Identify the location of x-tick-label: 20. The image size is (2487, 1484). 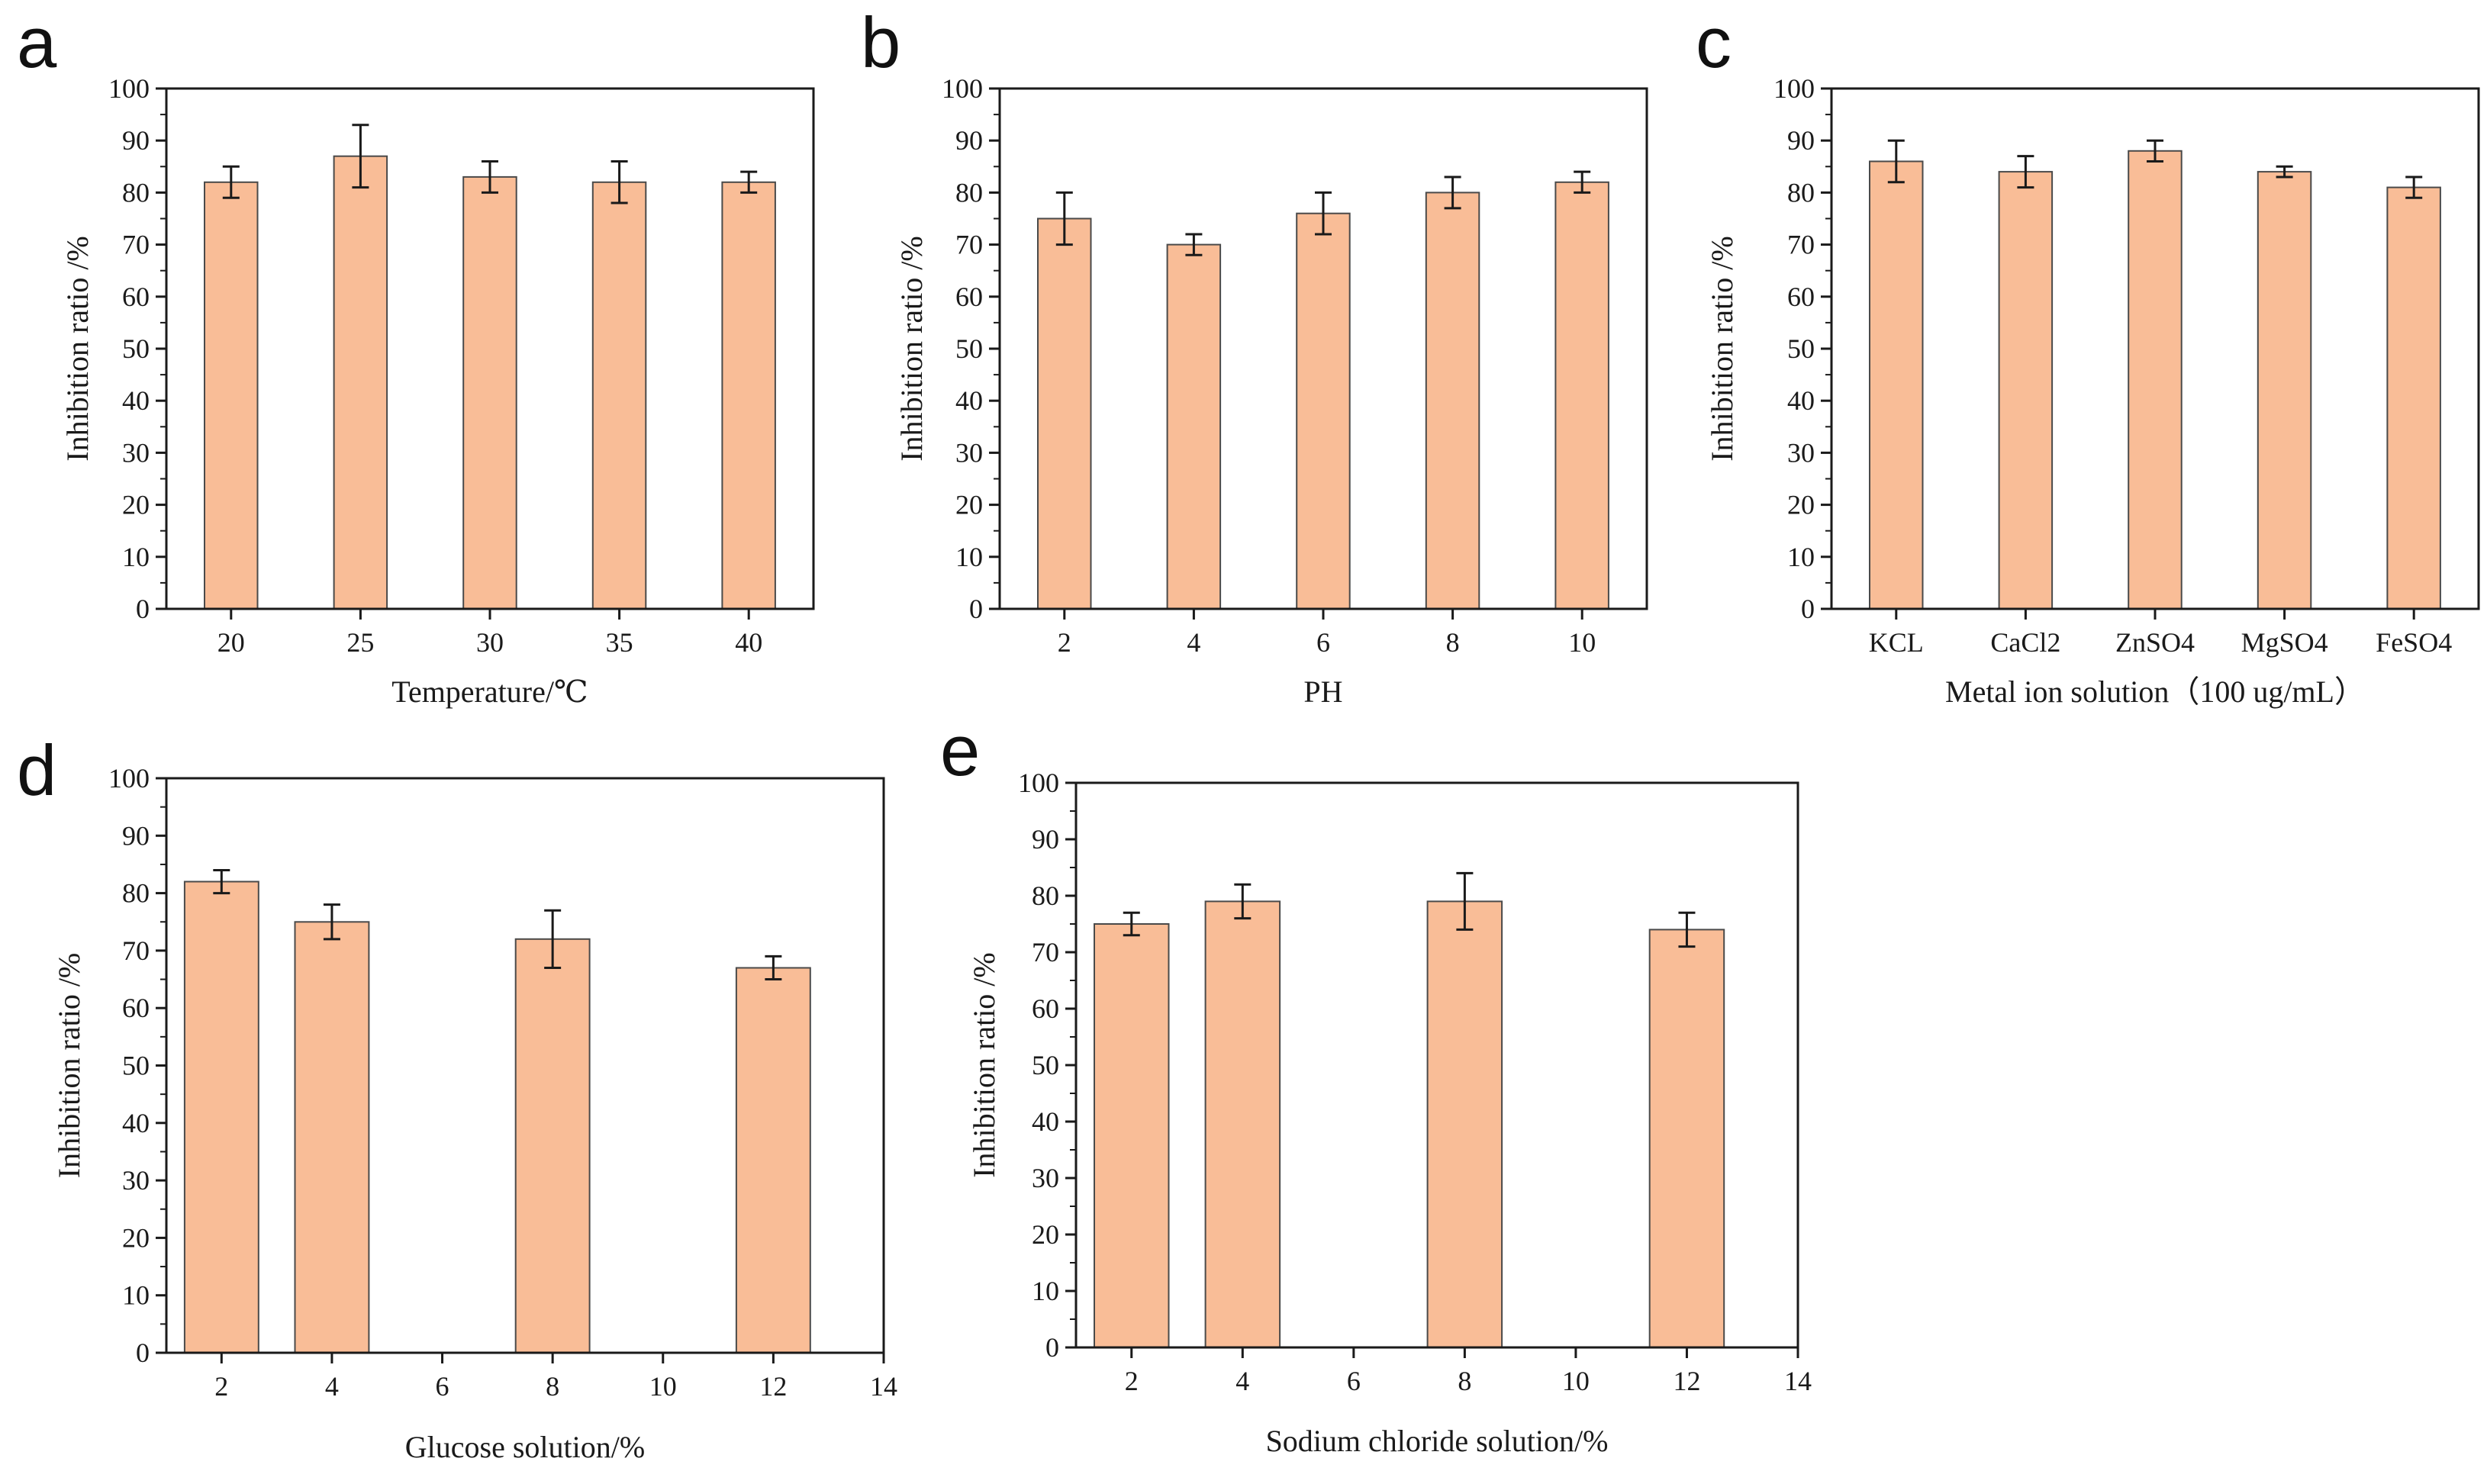
(231, 642).